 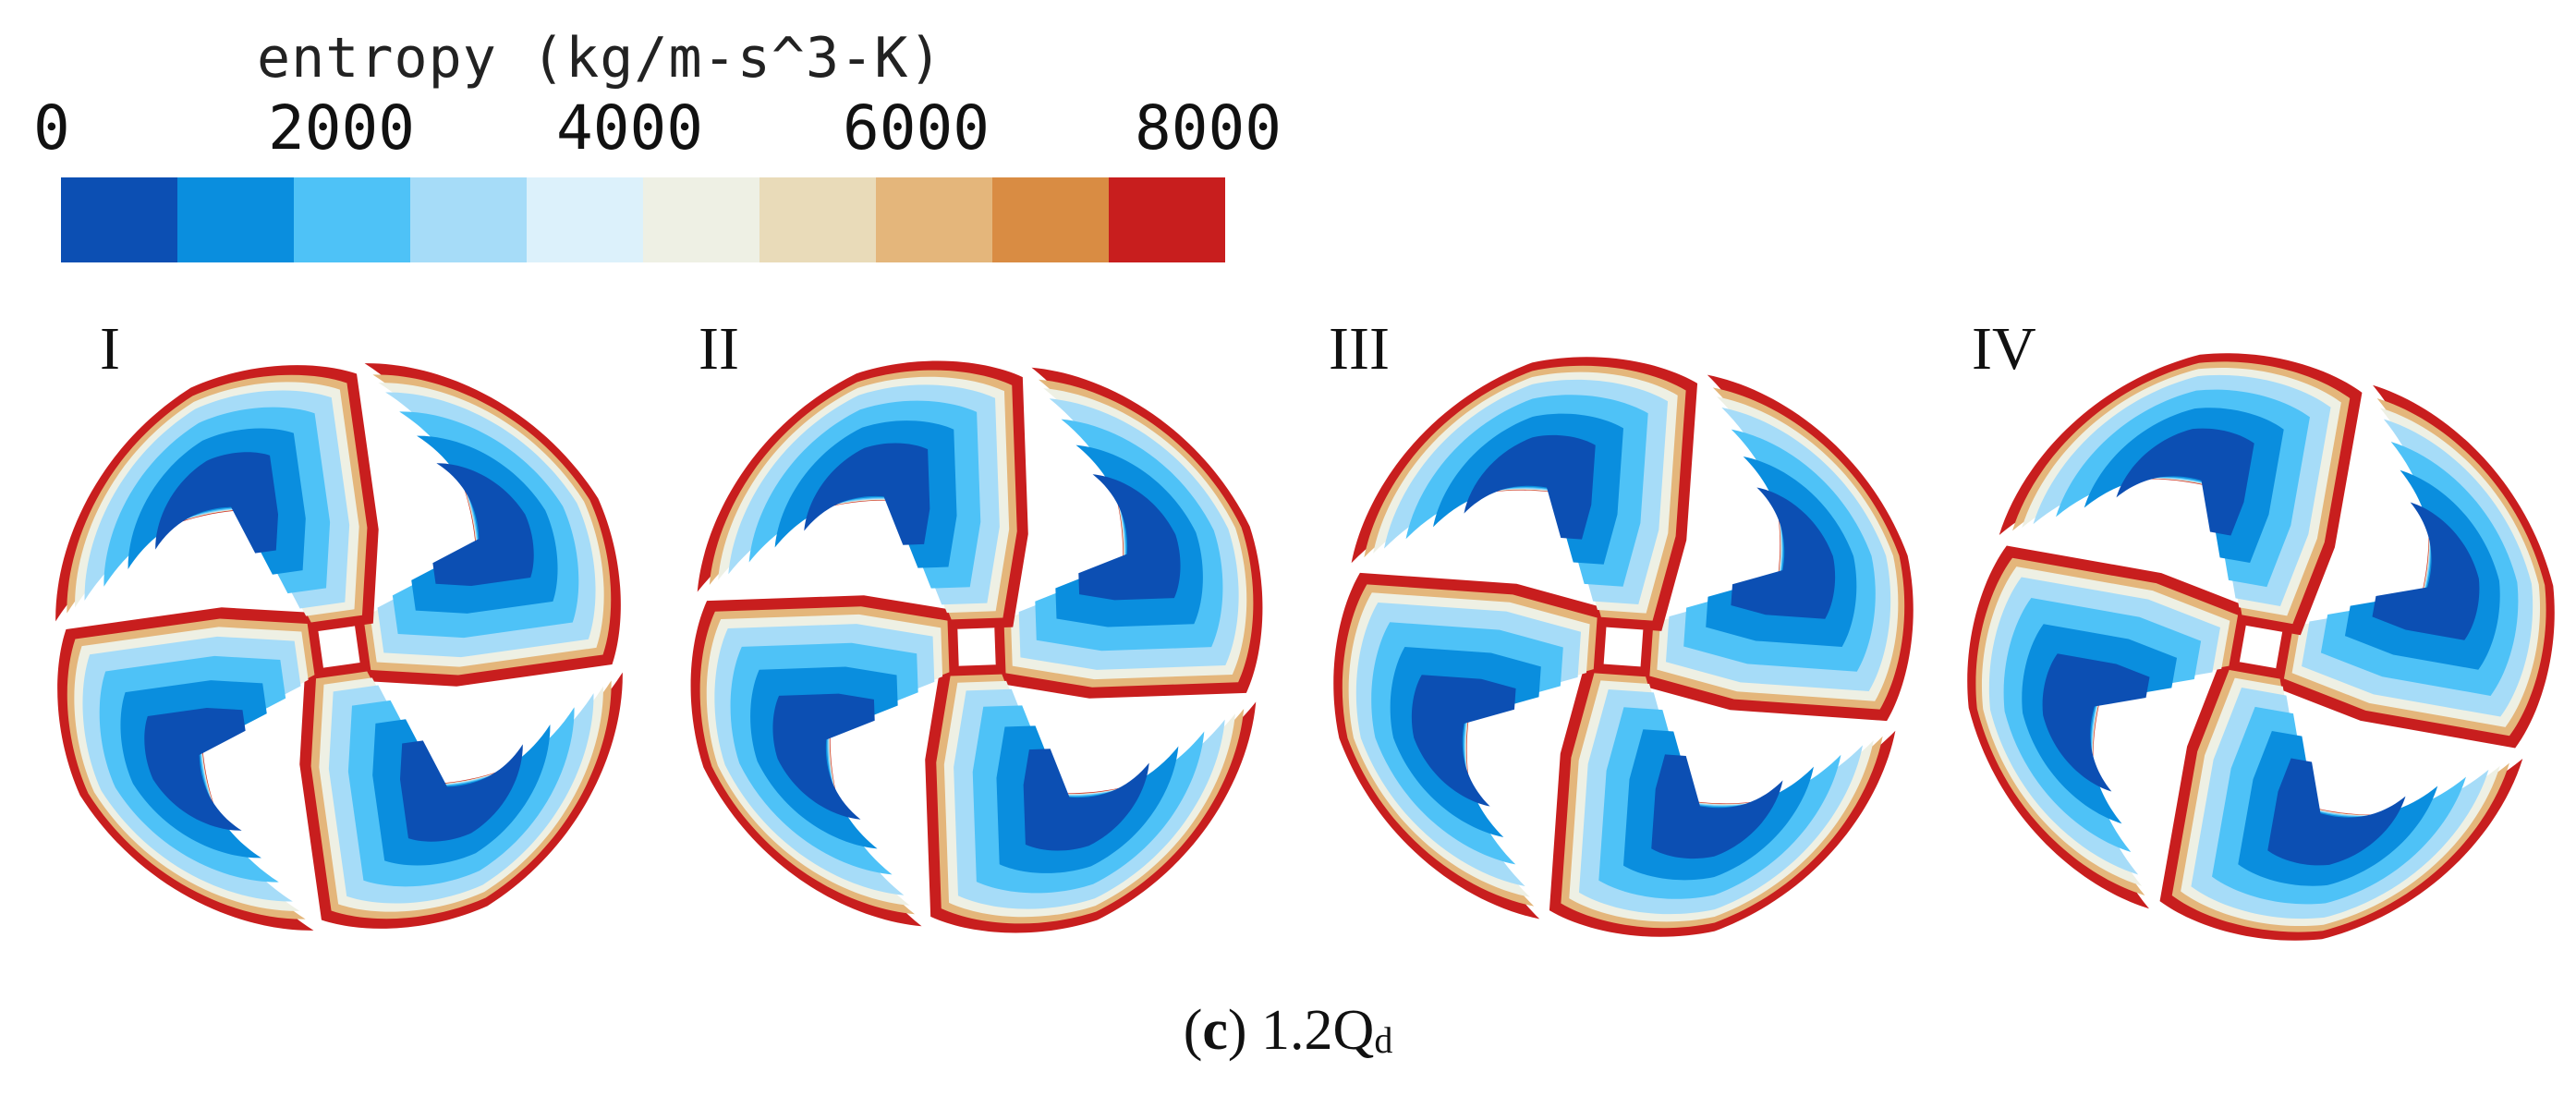 I want to click on caption-condition: 1.2Q, so click(x=1318, y=1030).